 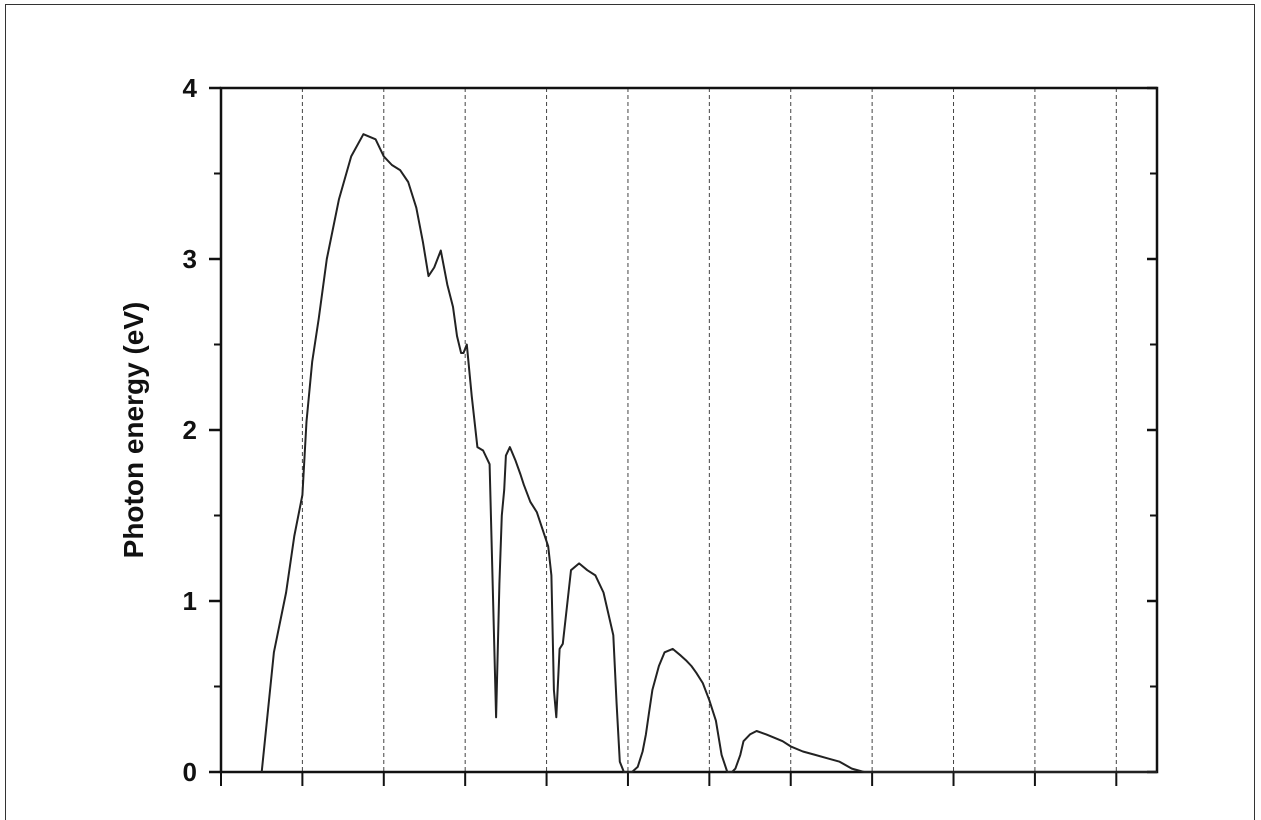 I want to click on y-tick-label: 2, so click(x=190, y=430).